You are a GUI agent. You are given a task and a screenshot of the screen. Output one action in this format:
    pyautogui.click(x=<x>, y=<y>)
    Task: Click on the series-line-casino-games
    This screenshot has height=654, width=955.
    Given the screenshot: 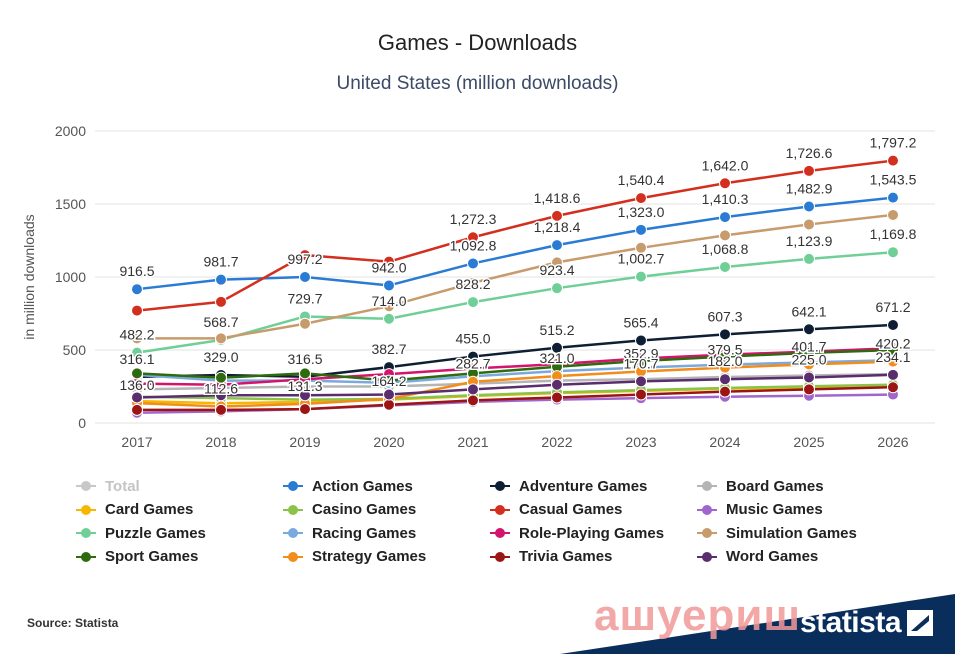 What is the action you would take?
    pyautogui.click(x=515, y=392)
    